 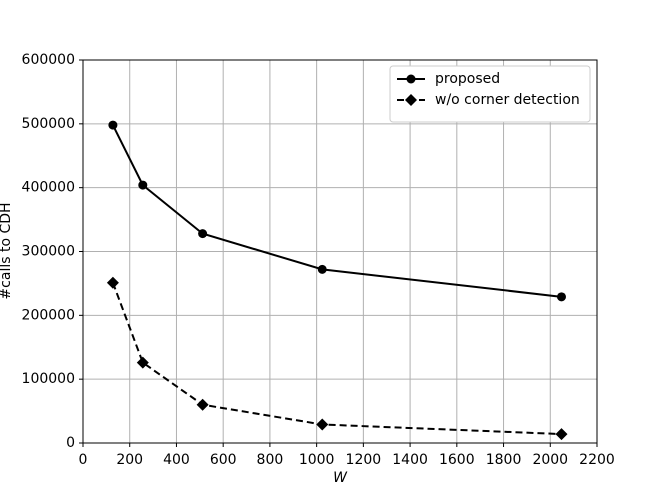 What do you see at coordinates (410, 460) in the screenshot?
I see `x-tick-label: 1400` at bounding box center [410, 460].